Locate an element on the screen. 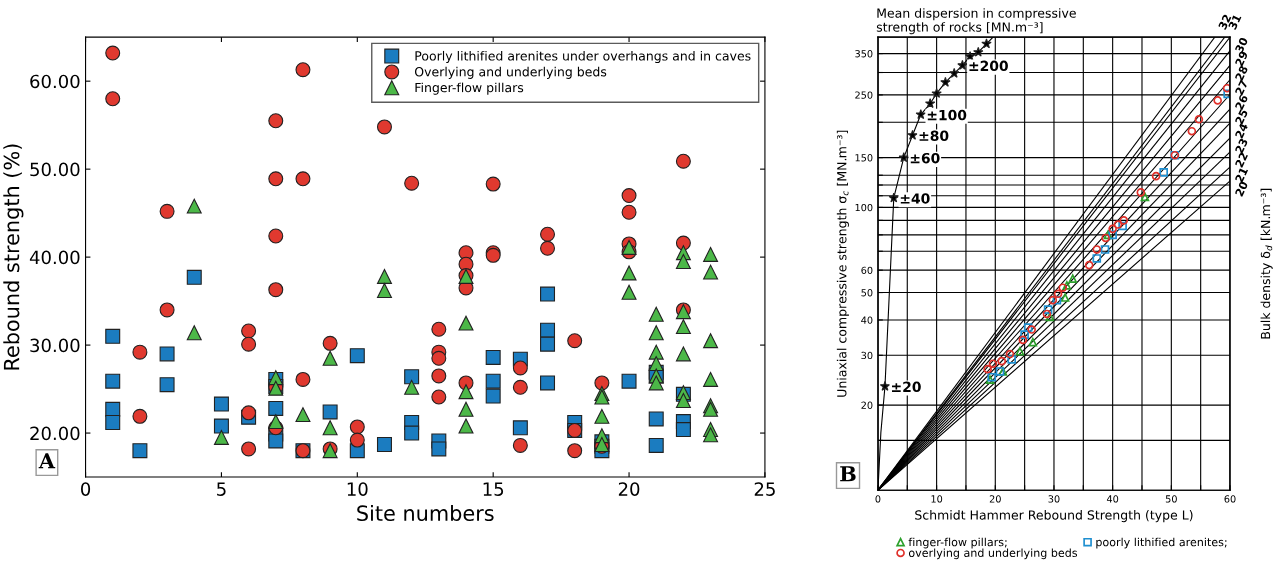 Image resolution: width=1277 pixels, height=572 pixels. y2-axis-title: Bulk density δ$_{d}$ [kN.m⁻³] is located at coordinates (1266, 263).